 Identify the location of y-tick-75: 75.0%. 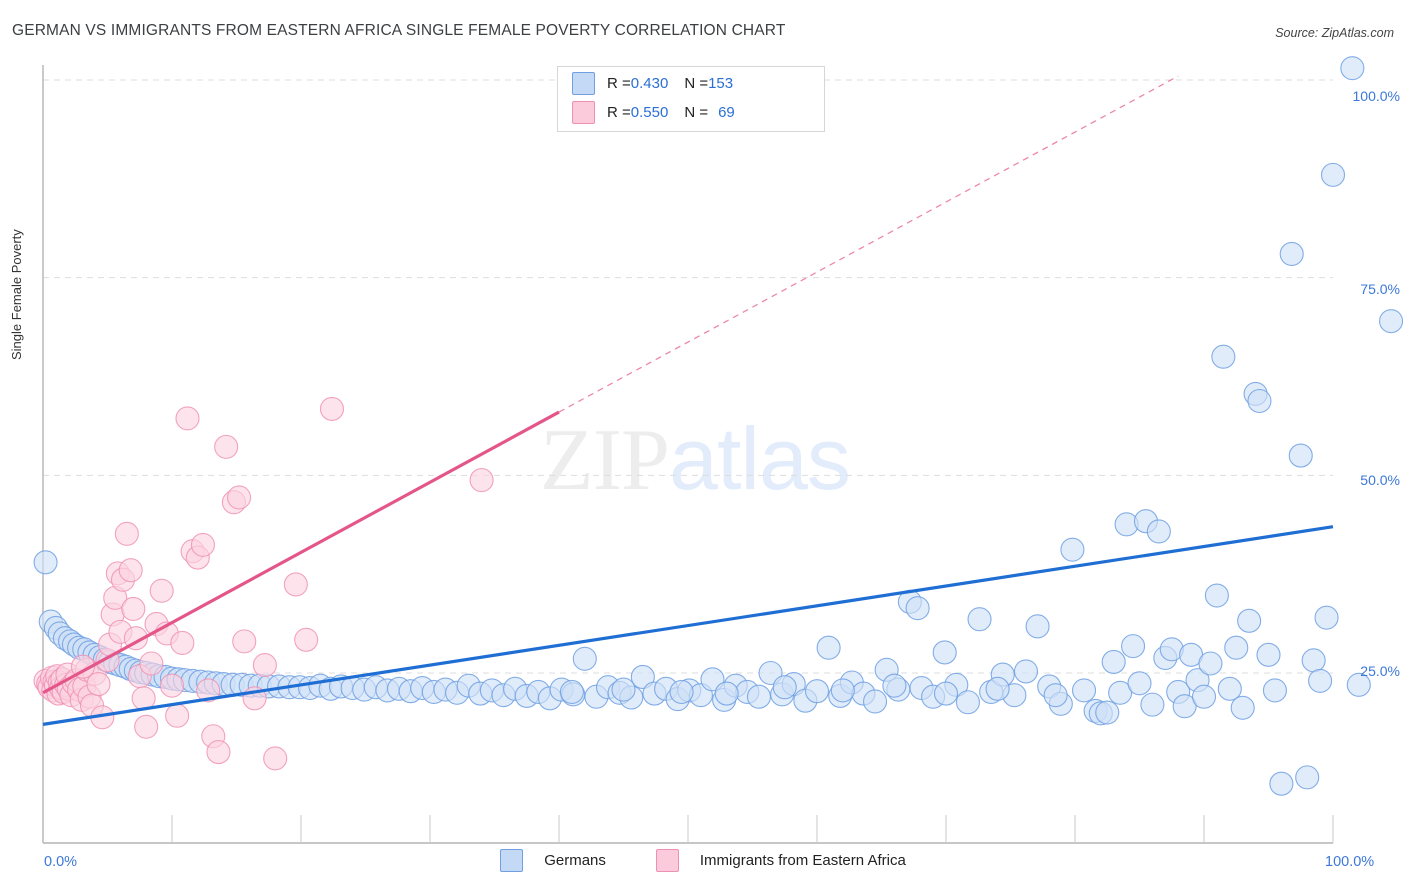
(1380, 289).